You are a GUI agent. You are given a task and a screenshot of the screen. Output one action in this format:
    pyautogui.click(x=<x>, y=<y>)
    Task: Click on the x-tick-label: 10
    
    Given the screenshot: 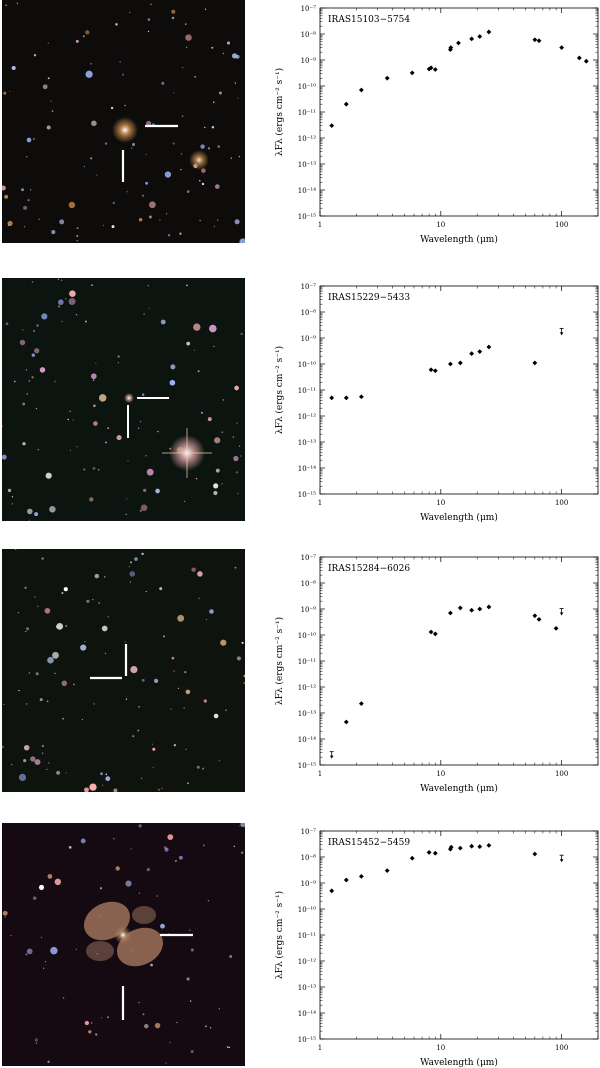 What is the action you would take?
    pyautogui.click(x=440, y=225)
    